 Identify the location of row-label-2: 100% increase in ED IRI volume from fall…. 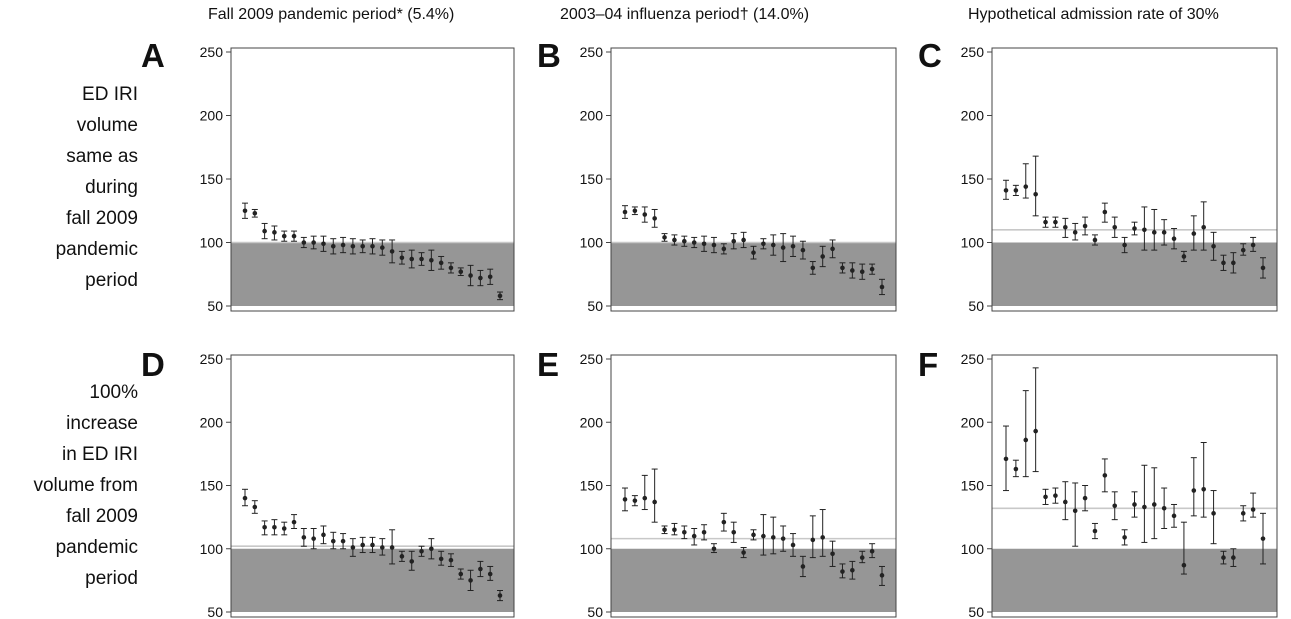
(69, 485).